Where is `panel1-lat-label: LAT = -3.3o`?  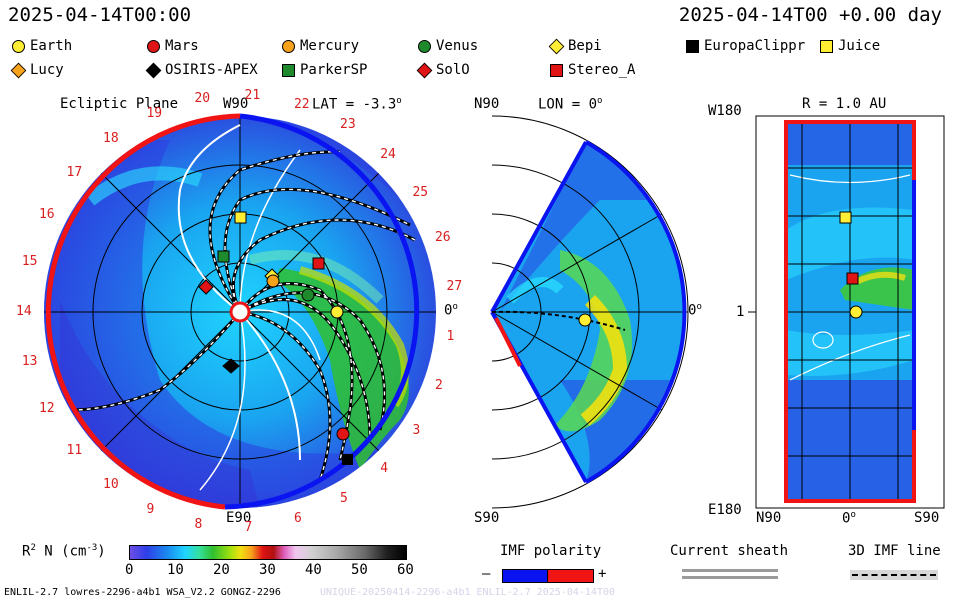
panel1-lat-label: LAT = -3.3o is located at coordinates (357, 104).